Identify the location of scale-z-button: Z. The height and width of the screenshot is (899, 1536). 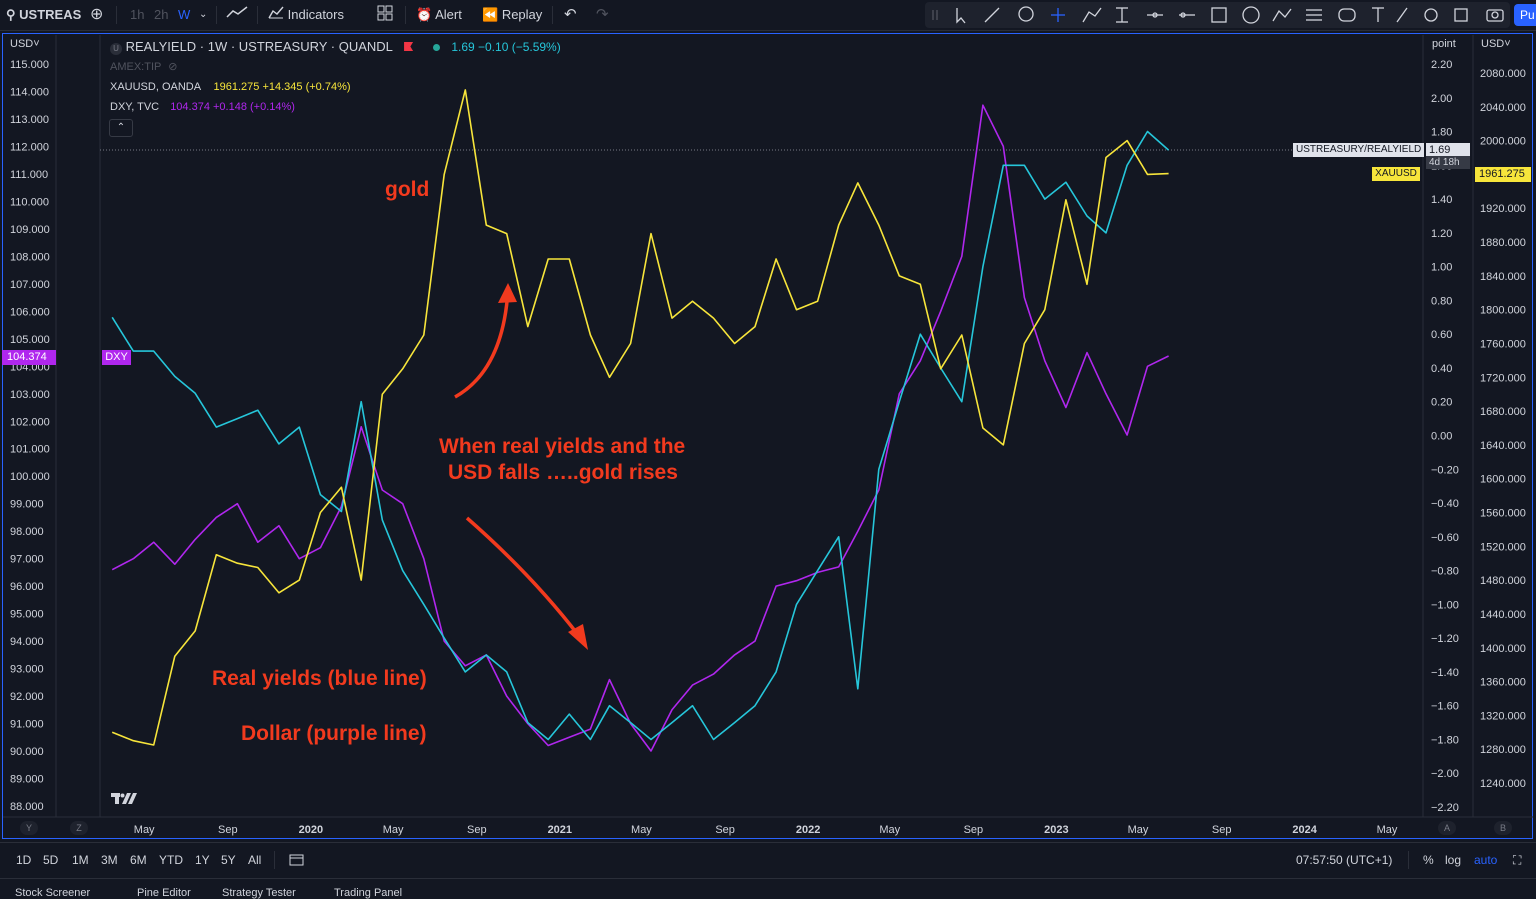
(79, 828).